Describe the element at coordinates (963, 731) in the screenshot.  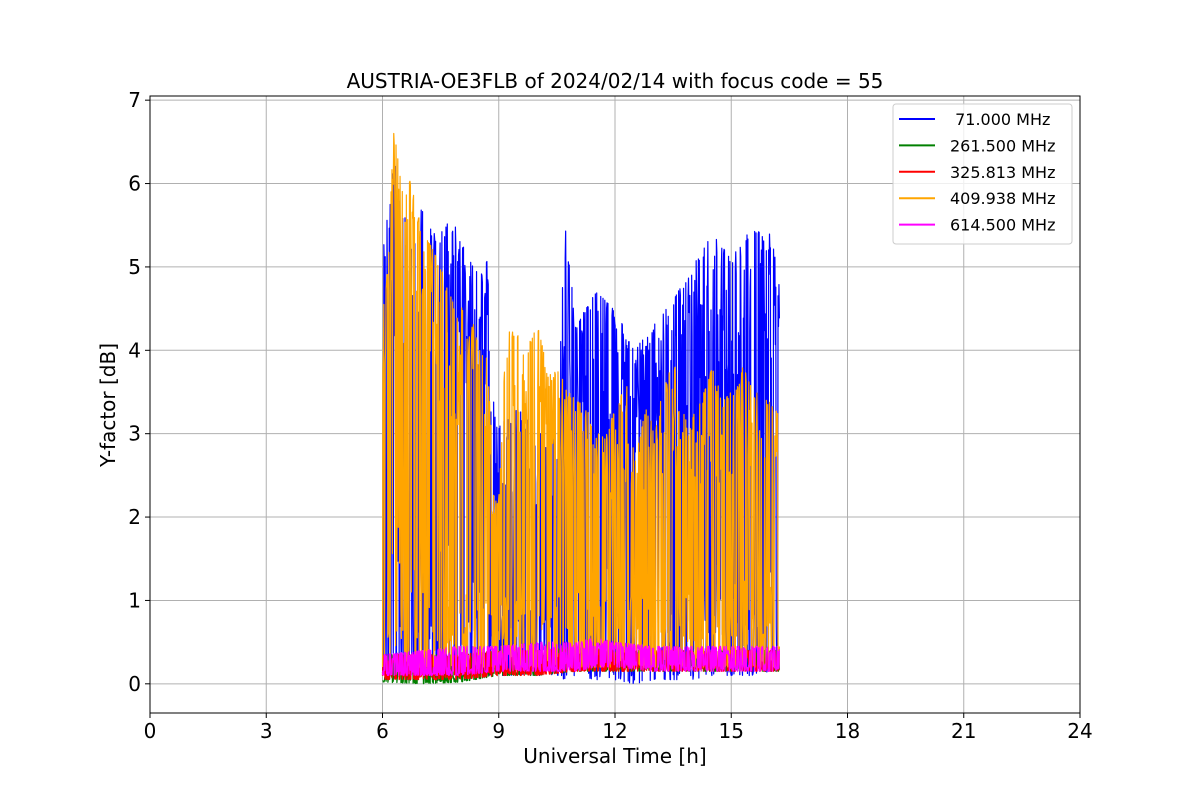
I see `x-tick-label: 21` at that location.